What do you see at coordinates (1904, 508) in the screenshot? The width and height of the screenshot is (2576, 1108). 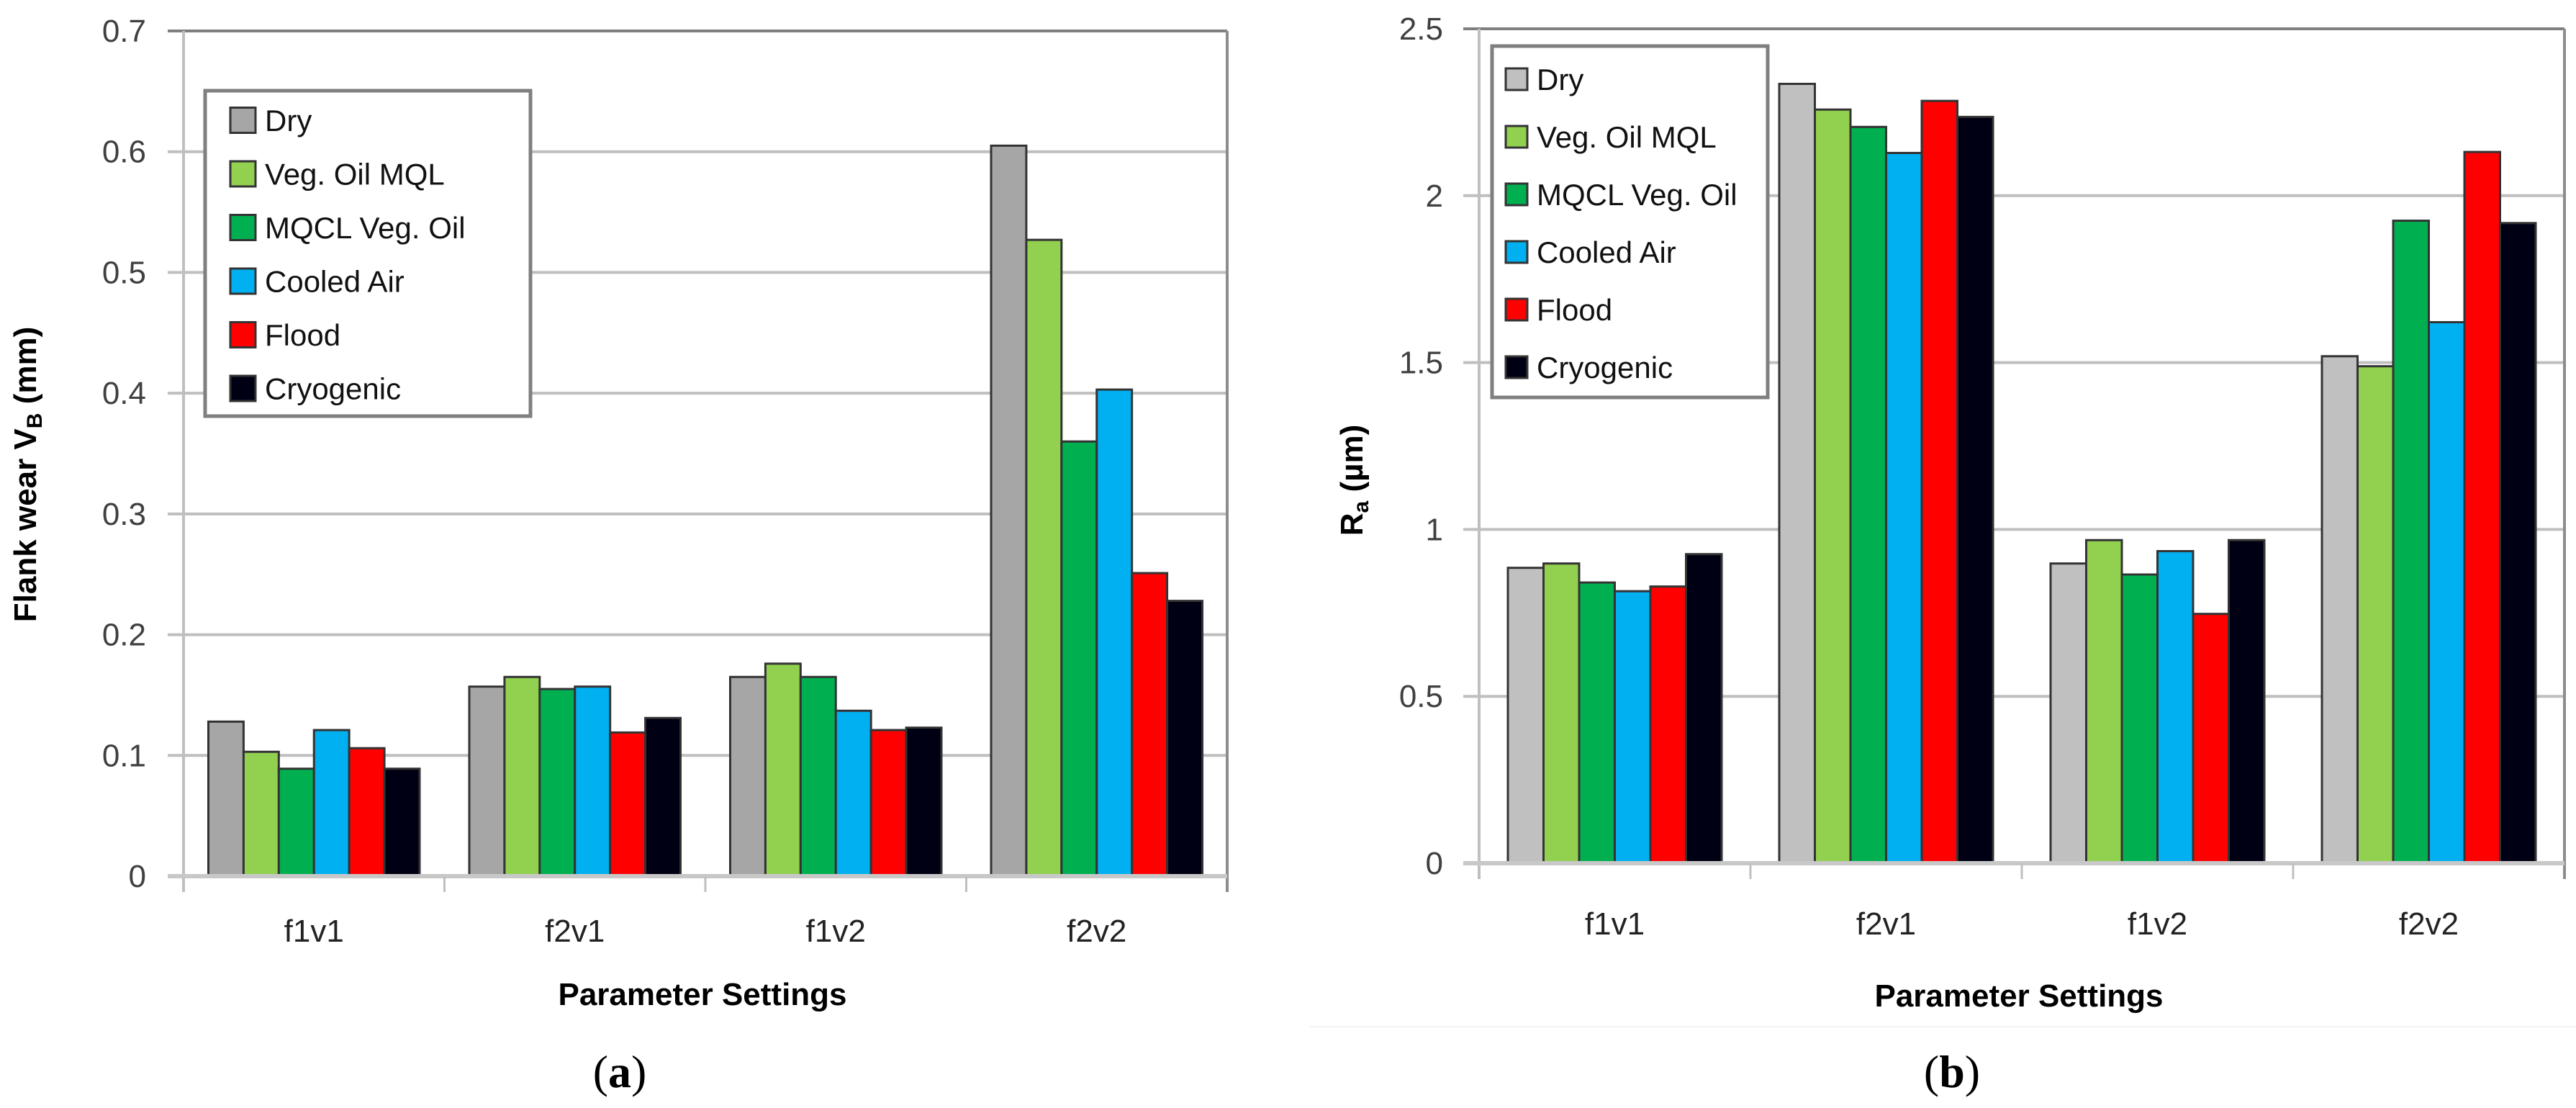 I see `chart-b-bar-f2v1-cooled-air` at bounding box center [1904, 508].